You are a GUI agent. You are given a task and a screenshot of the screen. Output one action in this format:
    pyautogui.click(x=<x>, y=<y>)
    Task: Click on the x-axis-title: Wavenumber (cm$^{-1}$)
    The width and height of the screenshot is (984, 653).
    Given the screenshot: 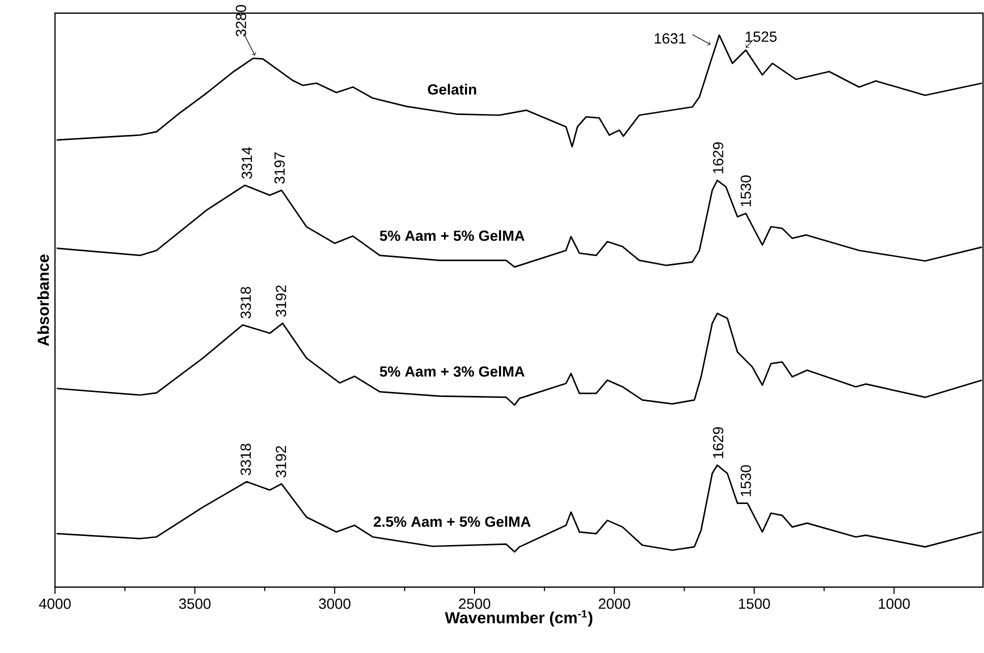 What is the action you would take?
    pyautogui.click(x=518, y=618)
    